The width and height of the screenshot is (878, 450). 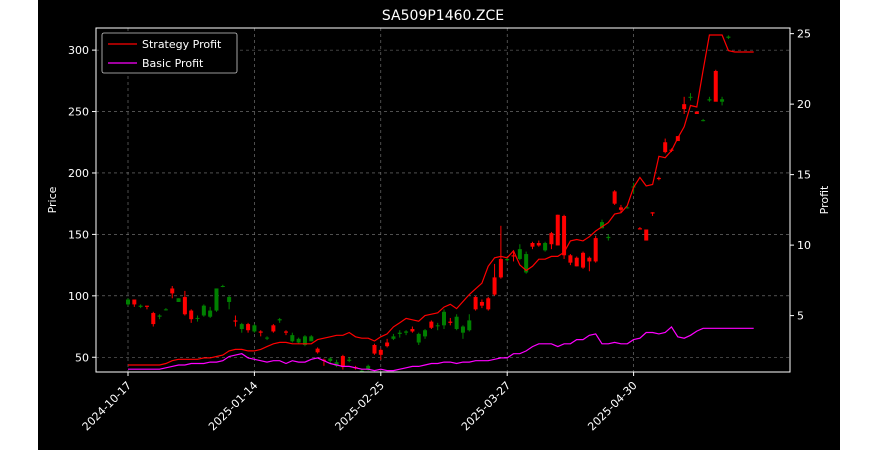 I want to click on y2-tick-label: 5, so click(x=800, y=316).